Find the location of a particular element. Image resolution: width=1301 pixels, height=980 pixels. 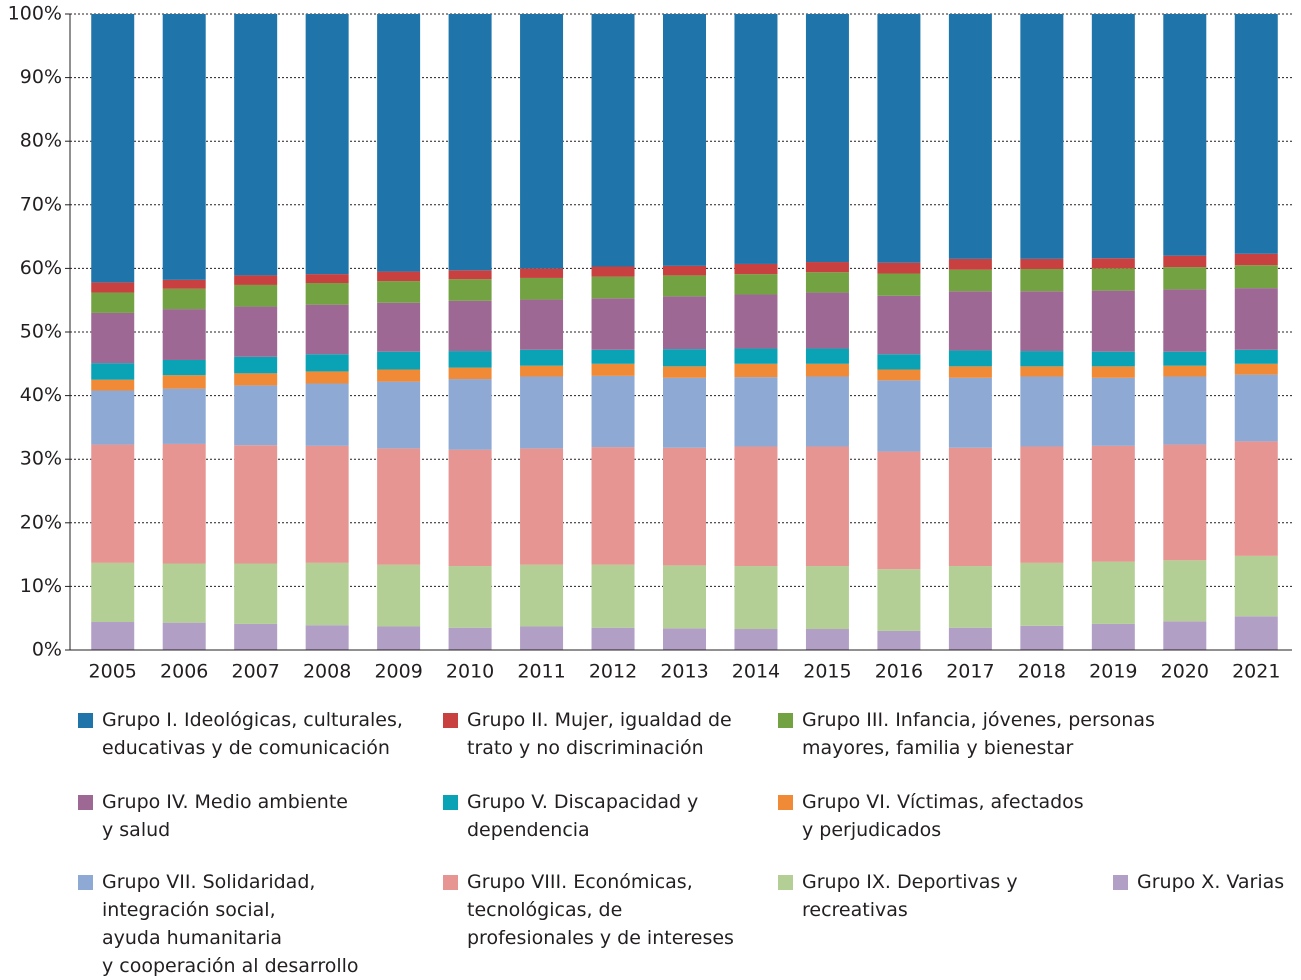

x-tick-label: 2018 is located at coordinates (1042, 672).